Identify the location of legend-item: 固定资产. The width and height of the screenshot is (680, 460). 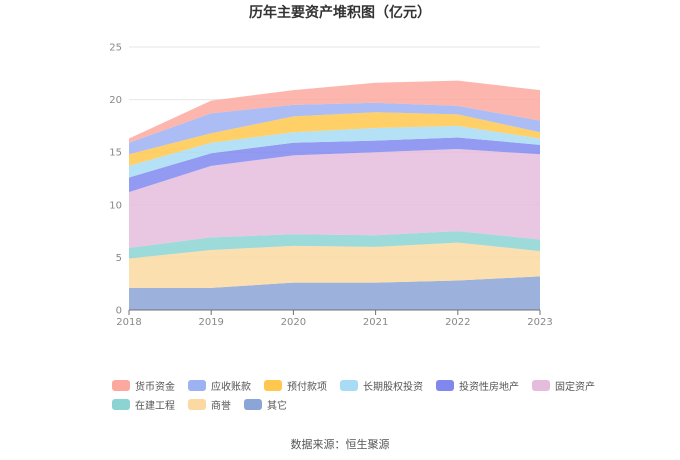
(563, 385).